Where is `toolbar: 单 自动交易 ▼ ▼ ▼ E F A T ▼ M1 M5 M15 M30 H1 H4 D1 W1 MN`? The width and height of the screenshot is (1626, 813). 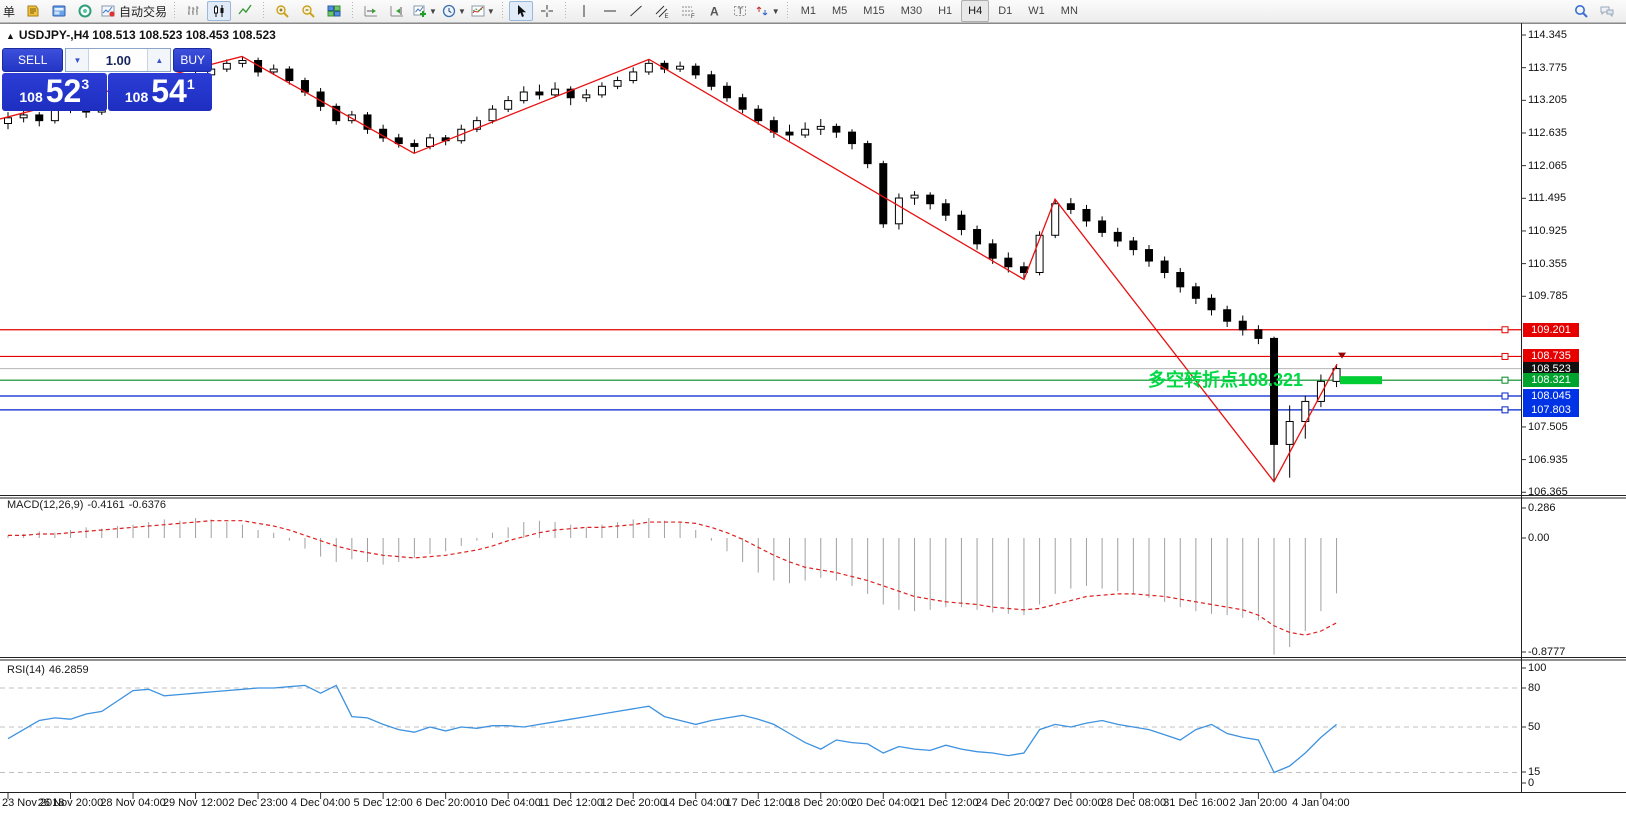 toolbar: 单 自动交易 ▼ ▼ ▼ E F A T ▼ M1 M5 M15 M30 H1 H4 D1 W1 MN is located at coordinates (813, 11).